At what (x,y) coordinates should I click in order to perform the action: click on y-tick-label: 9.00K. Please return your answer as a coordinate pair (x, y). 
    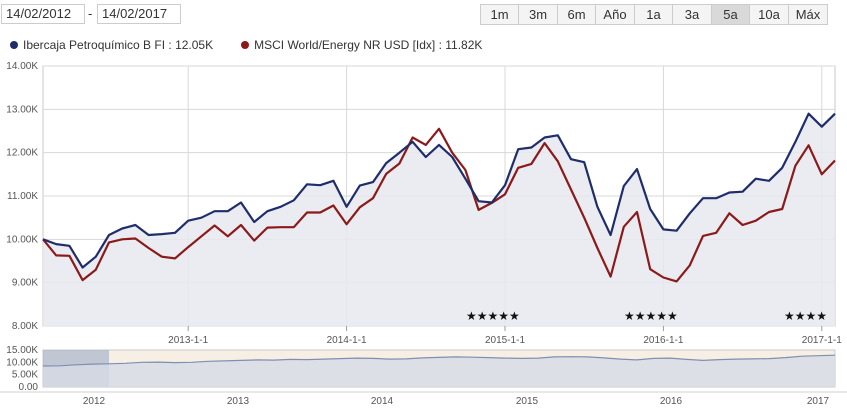
    Looking at the image, I should click on (25, 283).